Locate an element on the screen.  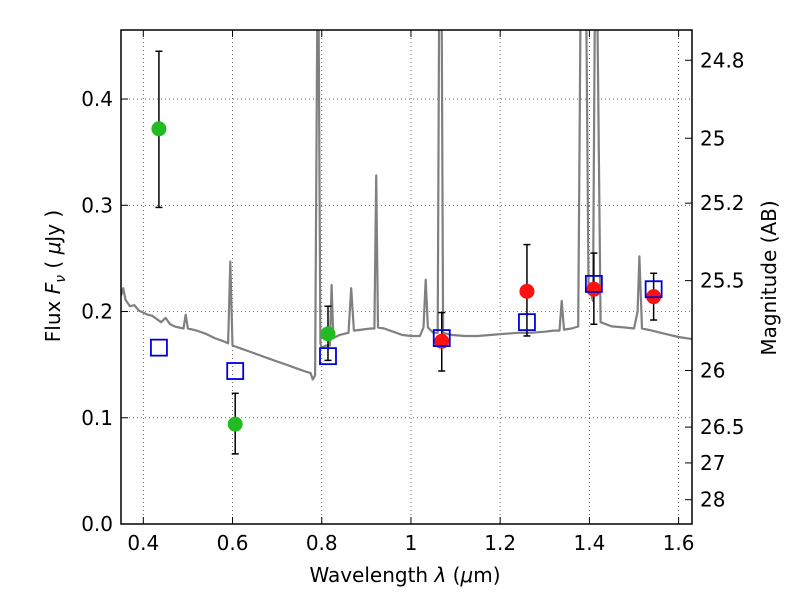
y-tick-label: 0.1 is located at coordinates (97, 418).